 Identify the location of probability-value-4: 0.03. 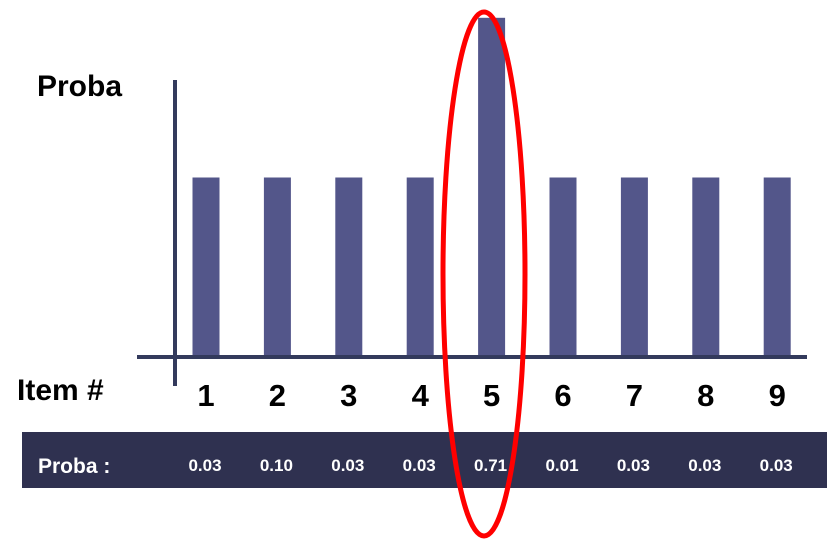
(419, 465).